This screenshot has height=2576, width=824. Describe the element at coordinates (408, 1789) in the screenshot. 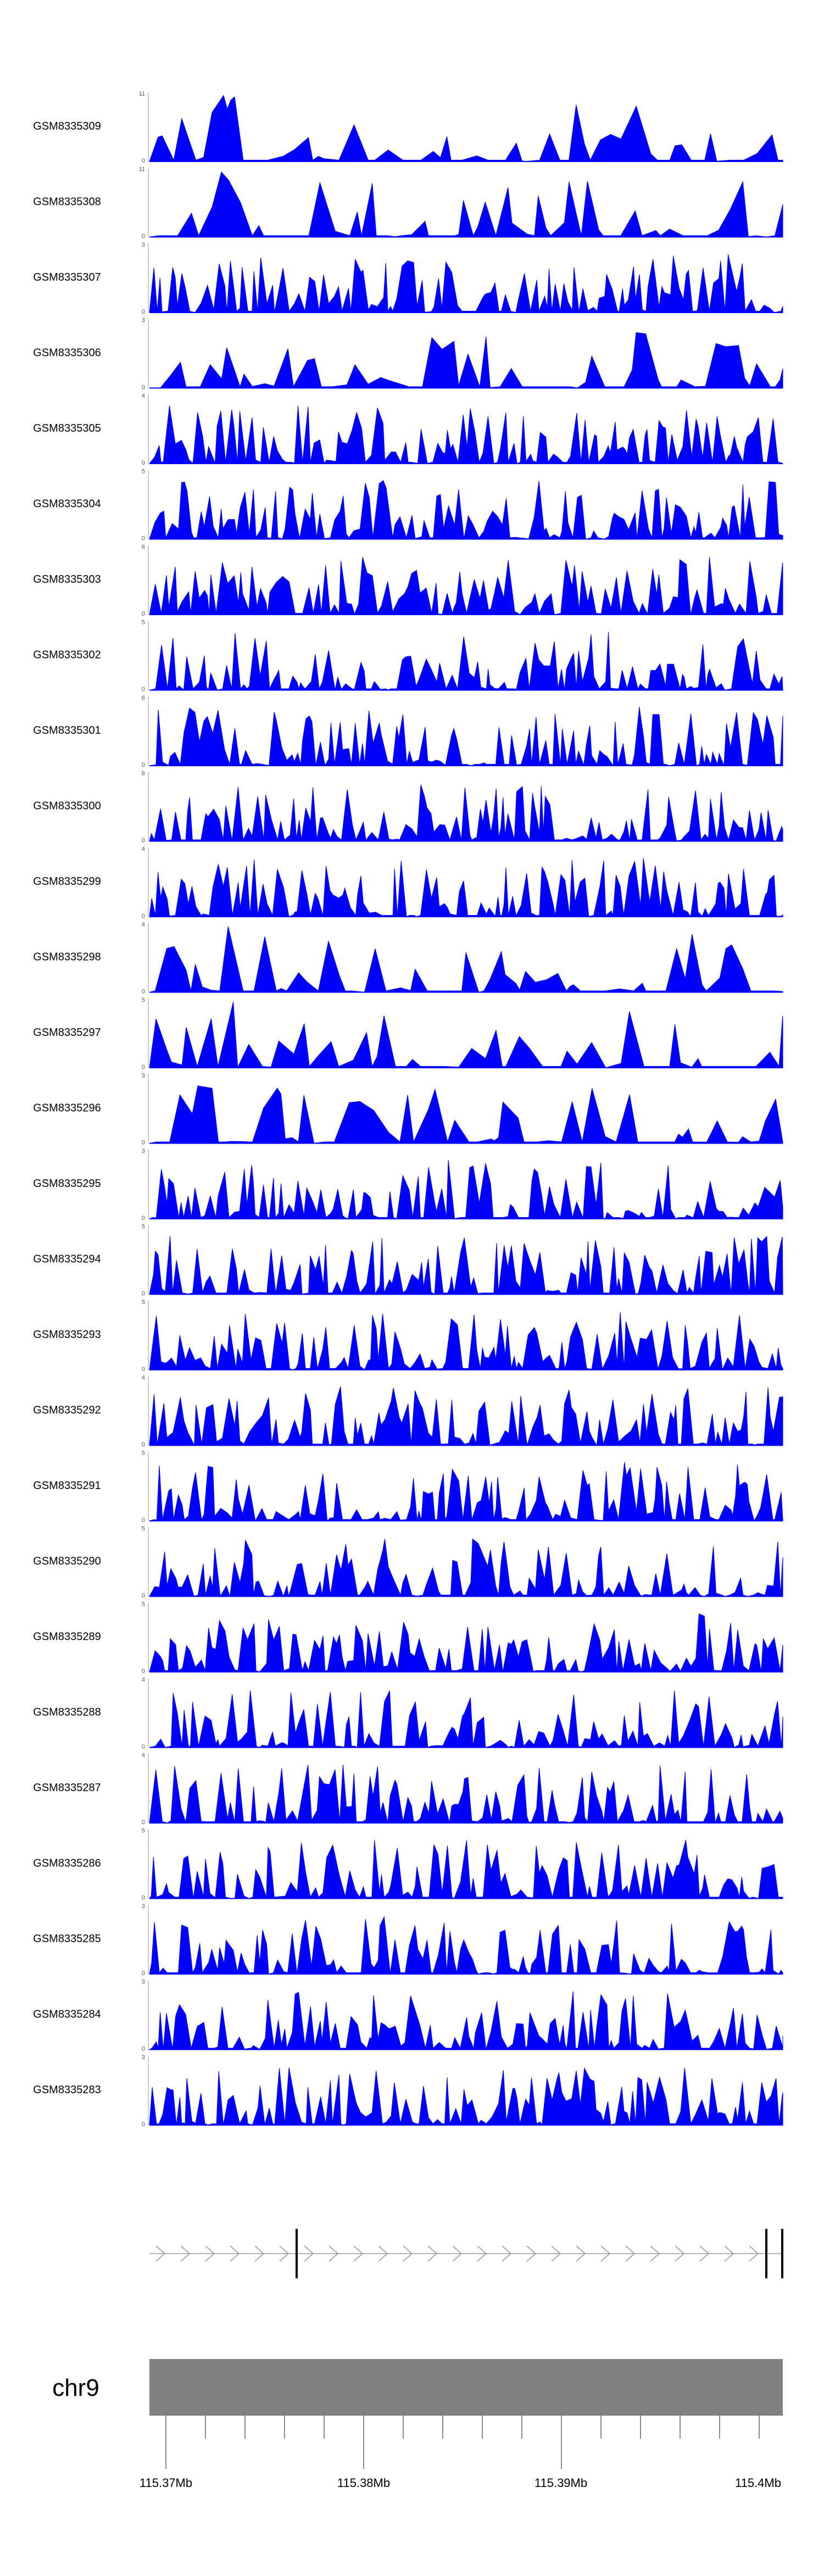

I see `track-GSM8335287: GSM8335287 4 0` at that location.